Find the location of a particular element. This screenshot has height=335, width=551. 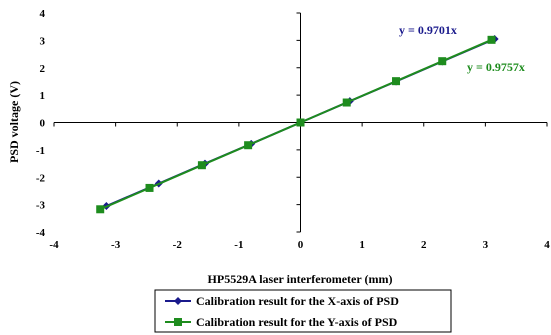

legend-label-x: Calibration result for the X-axis of PSD is located at coordinates (297, 301).